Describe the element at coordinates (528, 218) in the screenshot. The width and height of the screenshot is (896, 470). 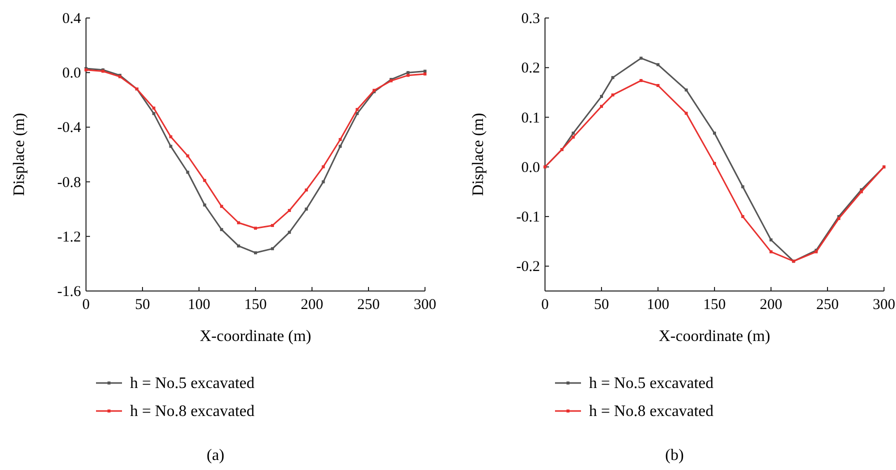
I see `y-tick-label: -0.1` at that location.